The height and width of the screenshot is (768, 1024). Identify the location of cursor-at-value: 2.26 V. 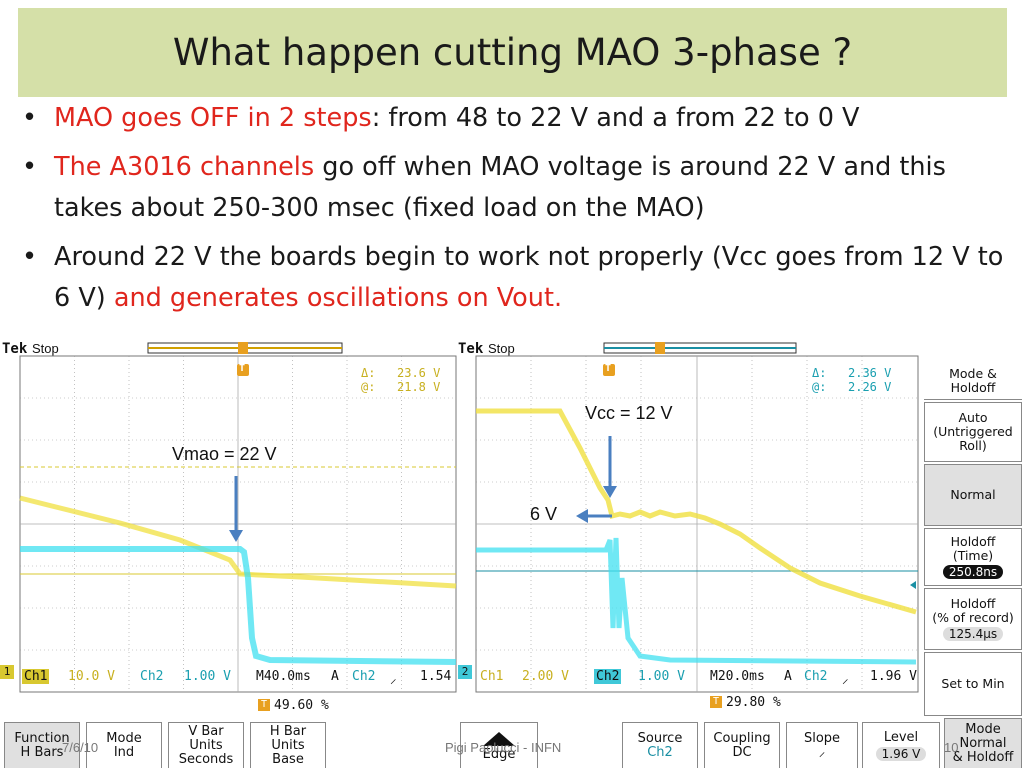
(870, 387).